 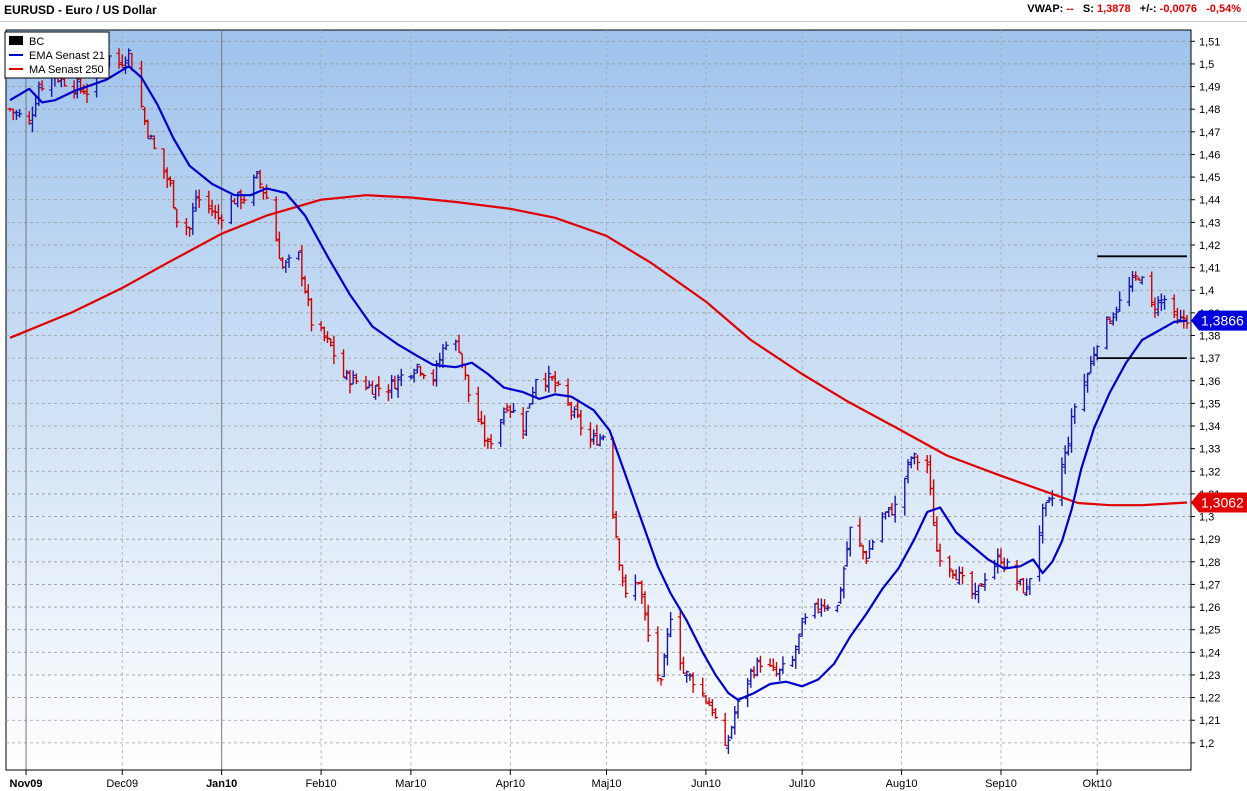 What do you see at coordinates (1222, 503) in the screenshot?
I see `price-tag-label: 1,3062` at bounding box center [1222, 503].